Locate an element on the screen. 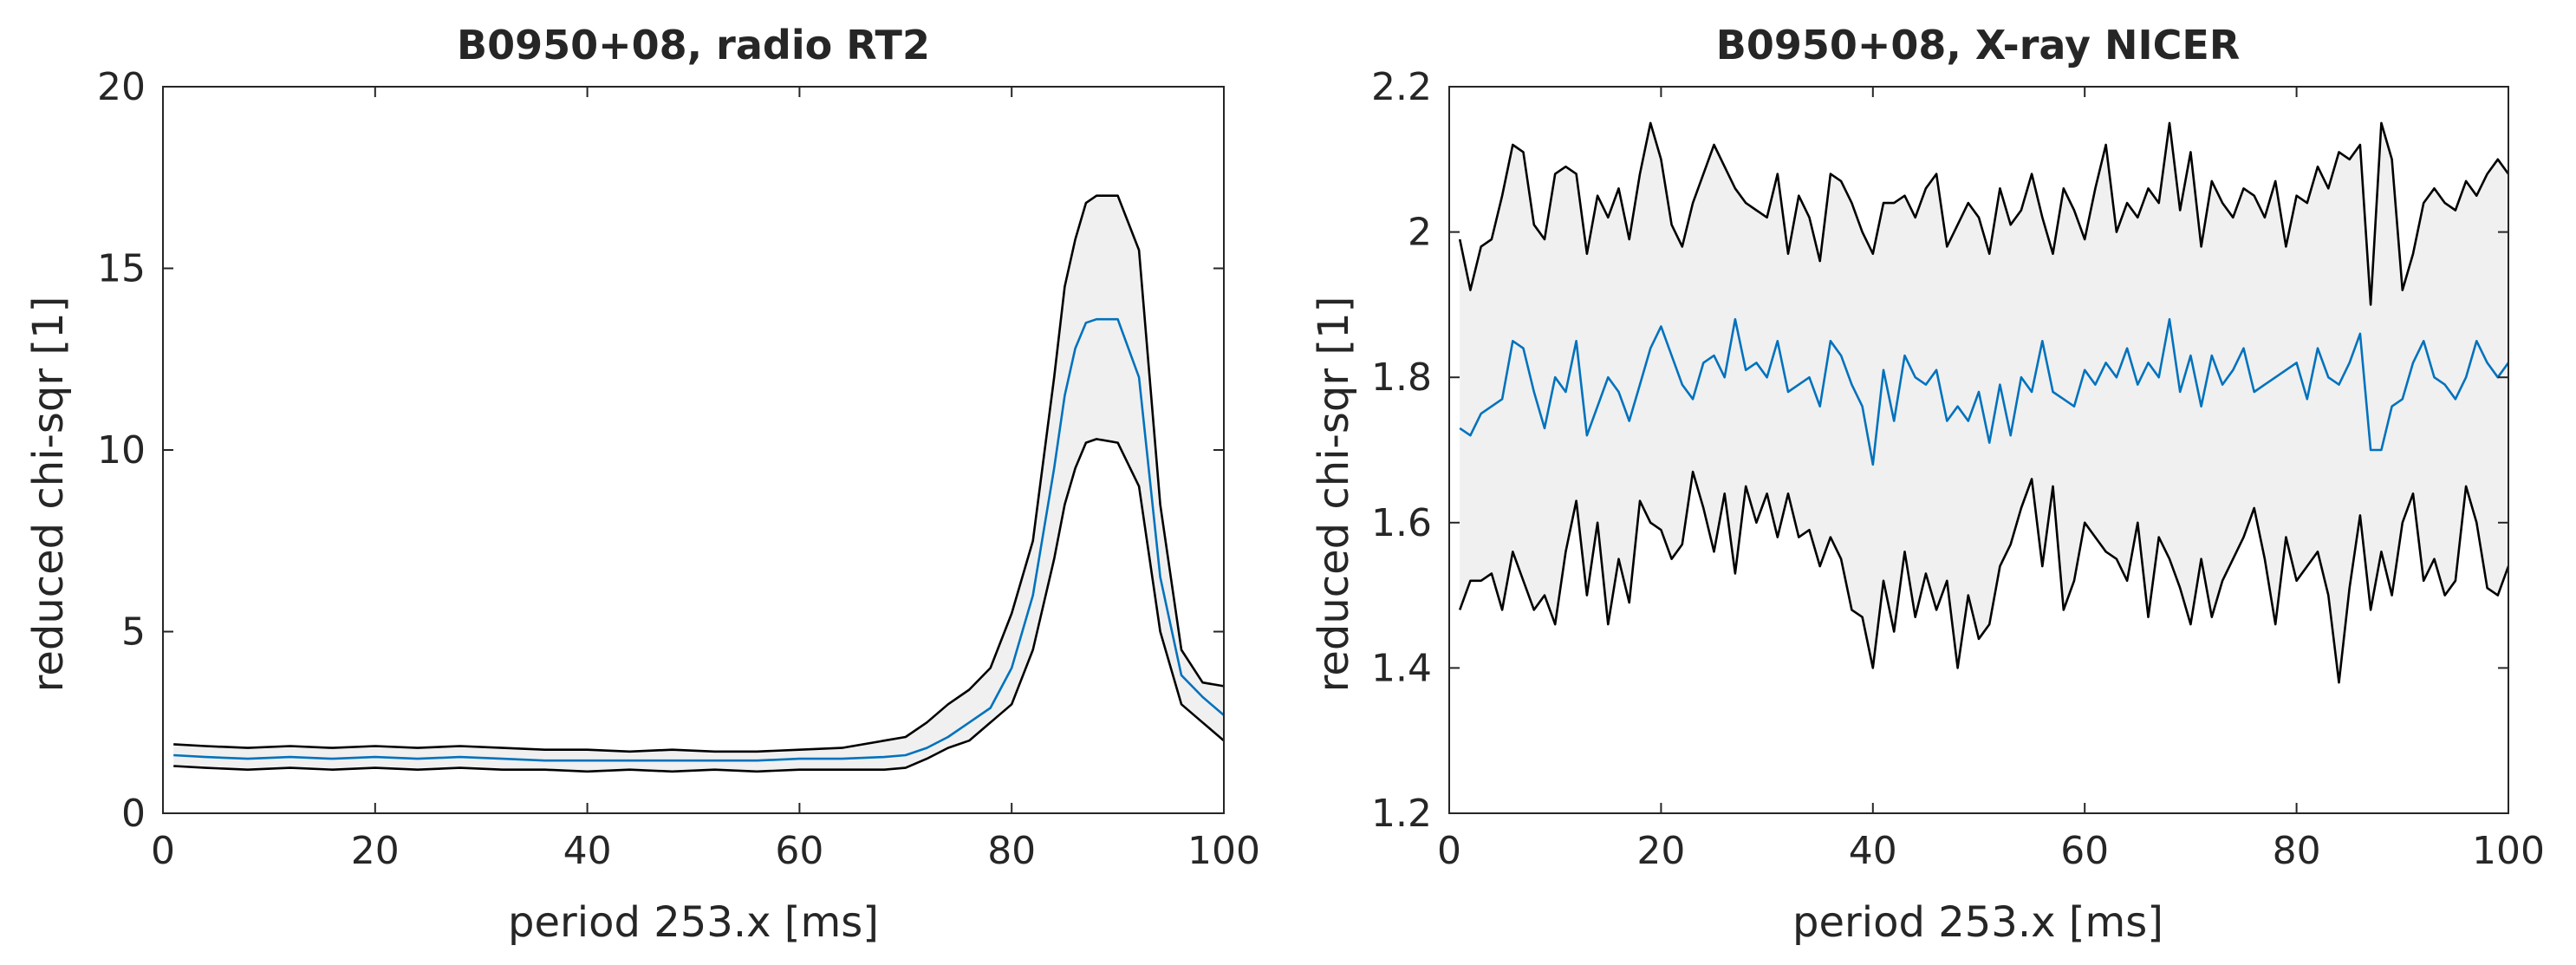  xray-chart-ylabel: reduced chi-sqr [1] is located at coordinates (1334, 495).